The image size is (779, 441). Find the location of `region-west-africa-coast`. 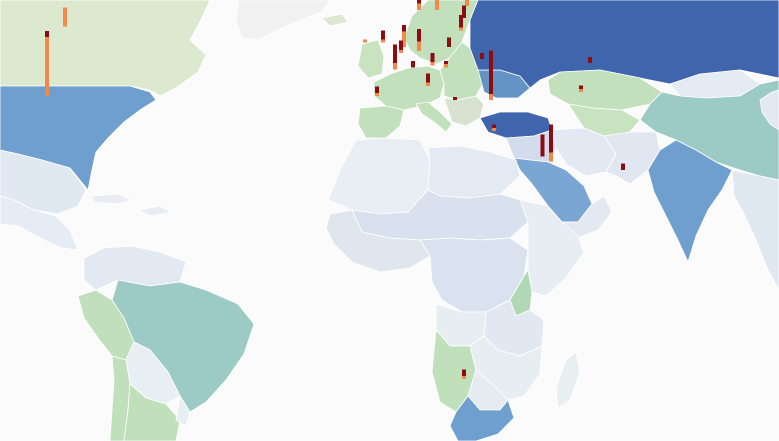

region-west-africa-coast is located at coordinates (378, 241).